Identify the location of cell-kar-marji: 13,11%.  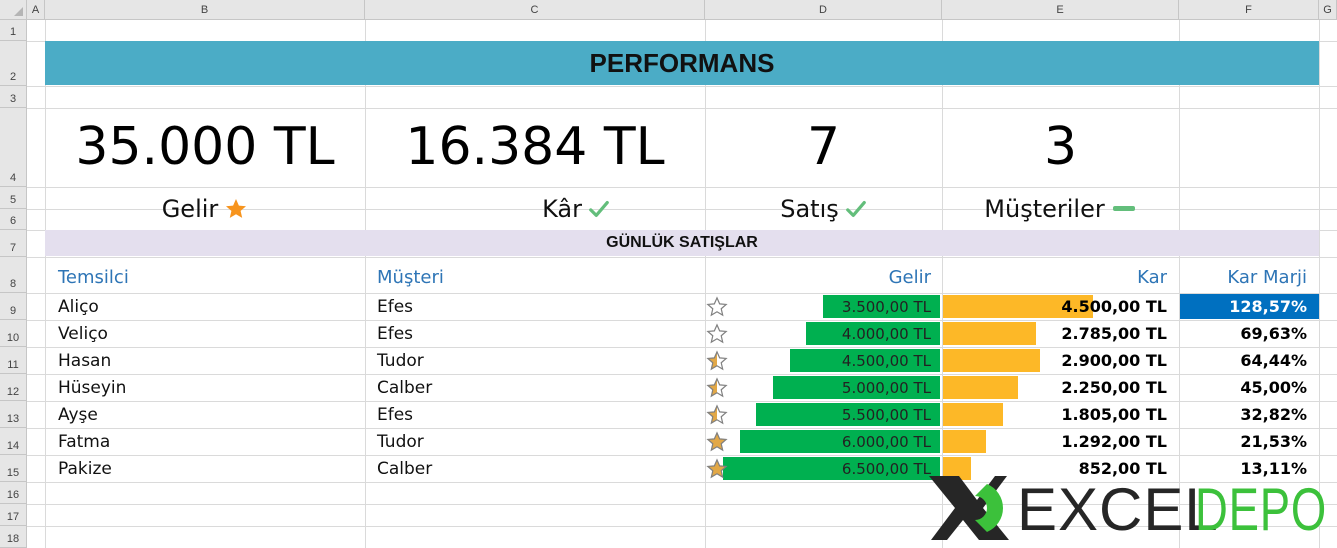
(1273, 468).